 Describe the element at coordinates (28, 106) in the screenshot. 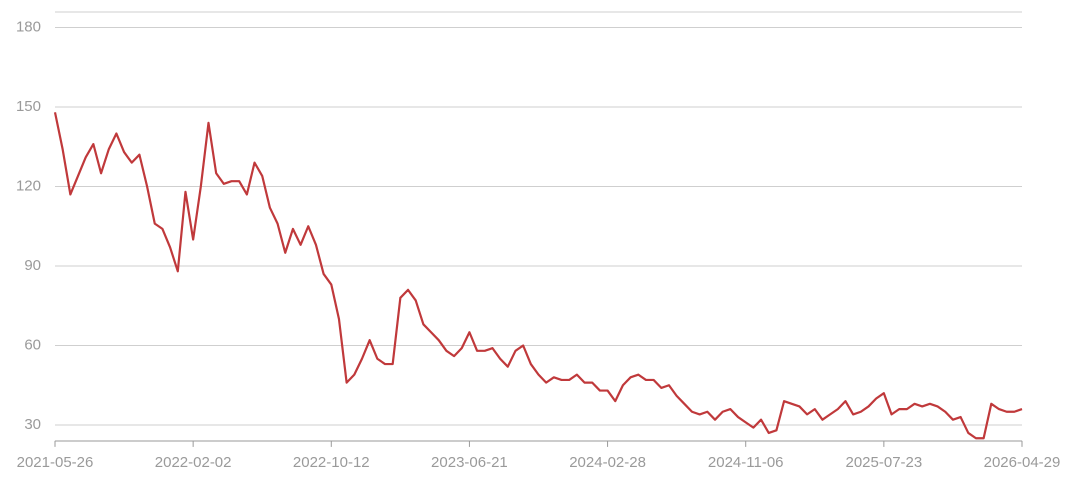

I see `y-tick-label: 150` at that location.